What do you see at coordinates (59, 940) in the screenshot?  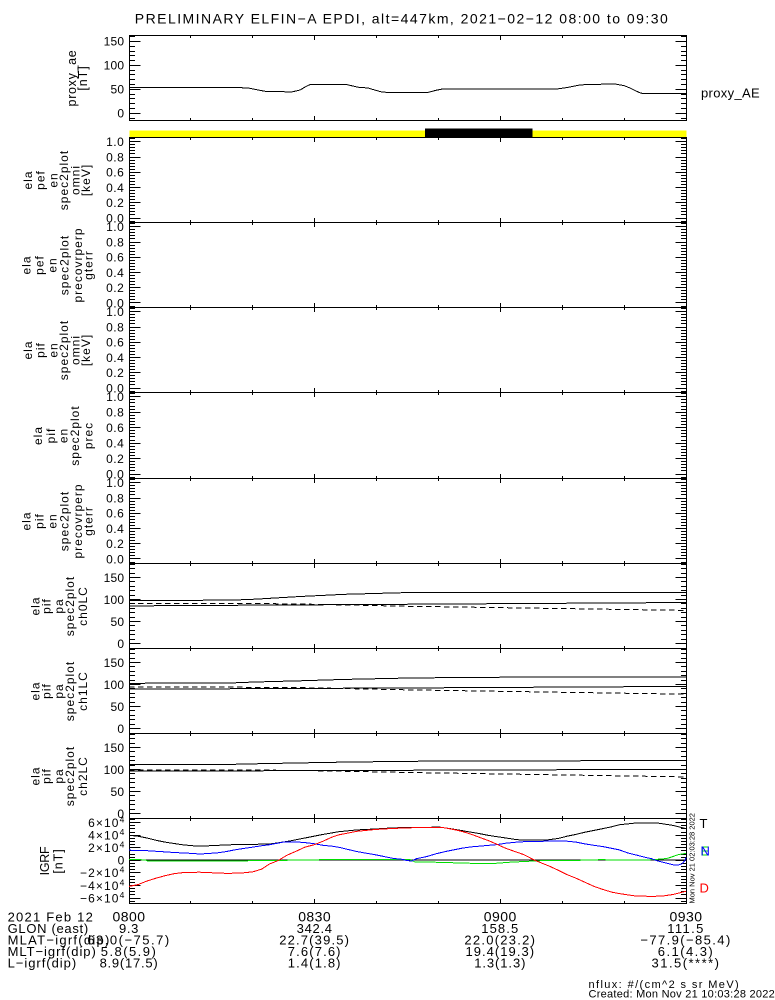 I see `svg-text: MLAT−igrf(dip)` at bounding box center [59, 940].